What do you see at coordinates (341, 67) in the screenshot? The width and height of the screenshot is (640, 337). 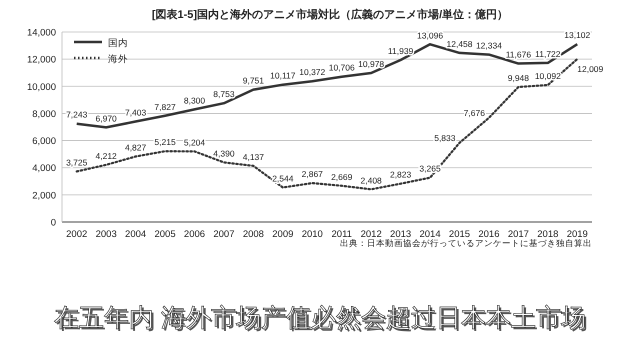 I see `data-label: 10,706` at bounding box center [341, 67].